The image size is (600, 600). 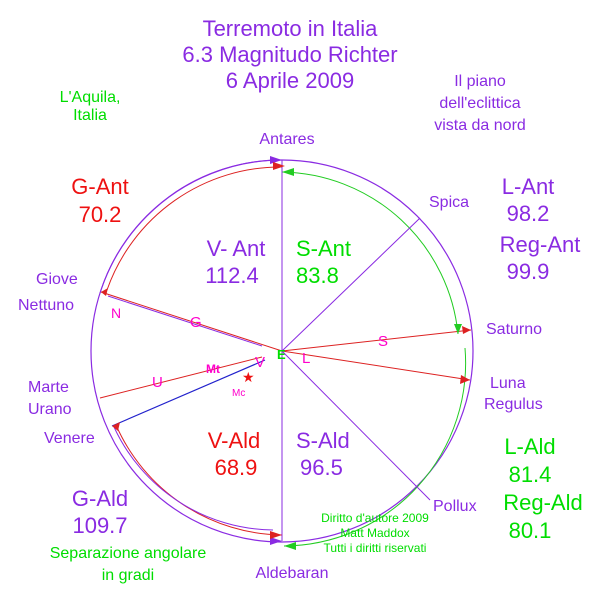 What do you see at coordinates (90, 97) in the screenshot?
I see `location-line-1: L'Aquila,` at bounding box center [90, 97].